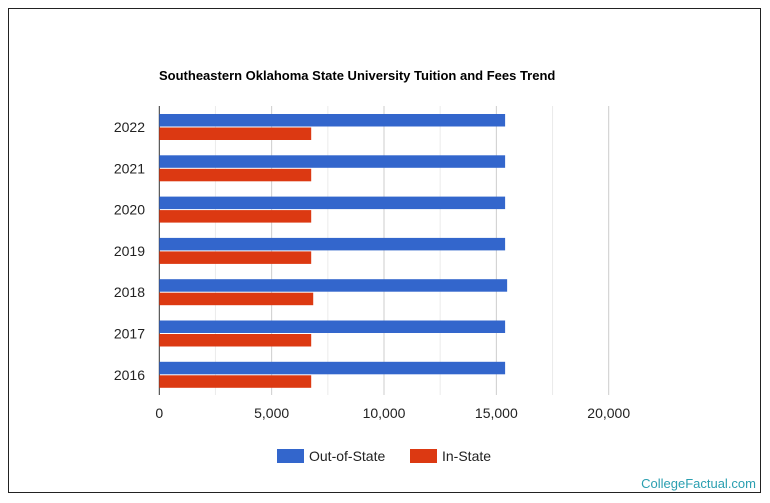  Describe the element at coordinates (129, 292) in the screenshot. I see `y-tick-label: 2018` at that location.